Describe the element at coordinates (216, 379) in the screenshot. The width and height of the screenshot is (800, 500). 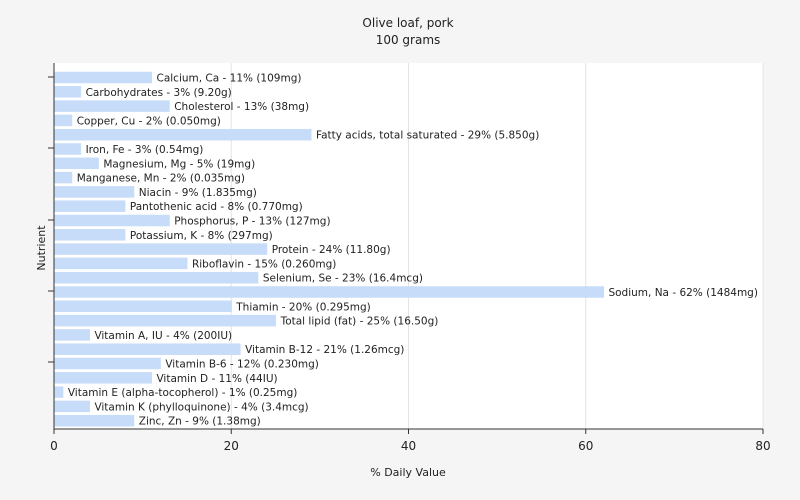
I see `bar-label: Vitamin D - 11% (44IU)` at that location.